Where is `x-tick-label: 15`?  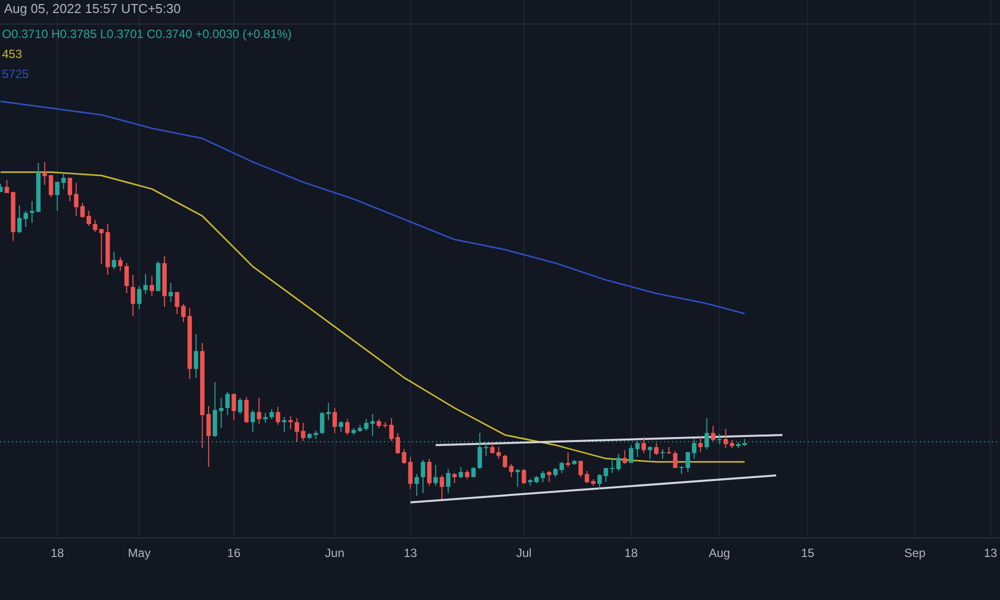
x-tick-label: 15 is located at coordinates (807, 553).